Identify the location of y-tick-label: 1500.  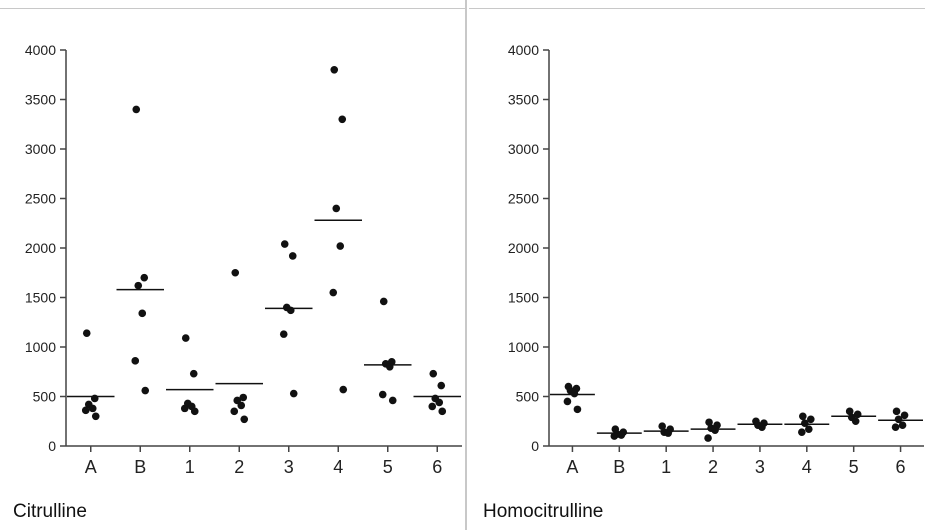
(523, 298).